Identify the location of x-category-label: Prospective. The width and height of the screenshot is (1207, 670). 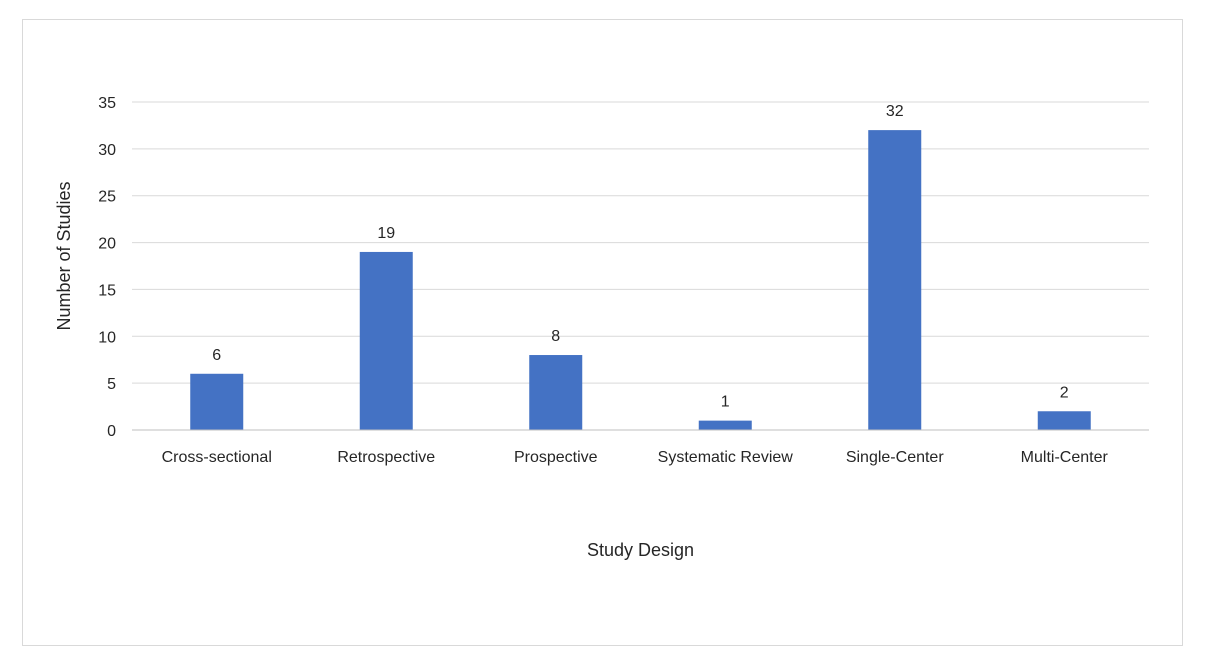
(556, 457).